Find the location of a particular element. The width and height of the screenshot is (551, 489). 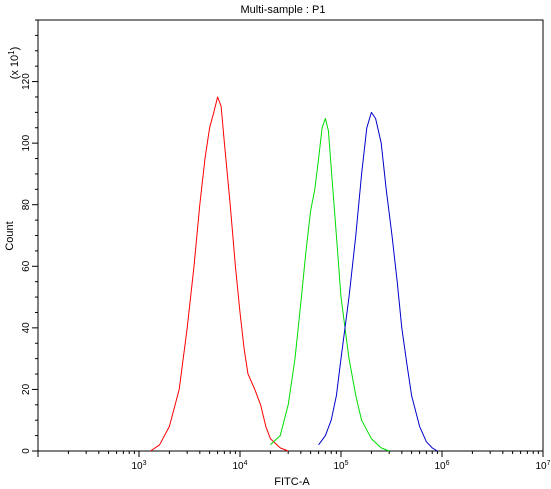

y-tick-label: 100 is located at coordinates (26, 142).